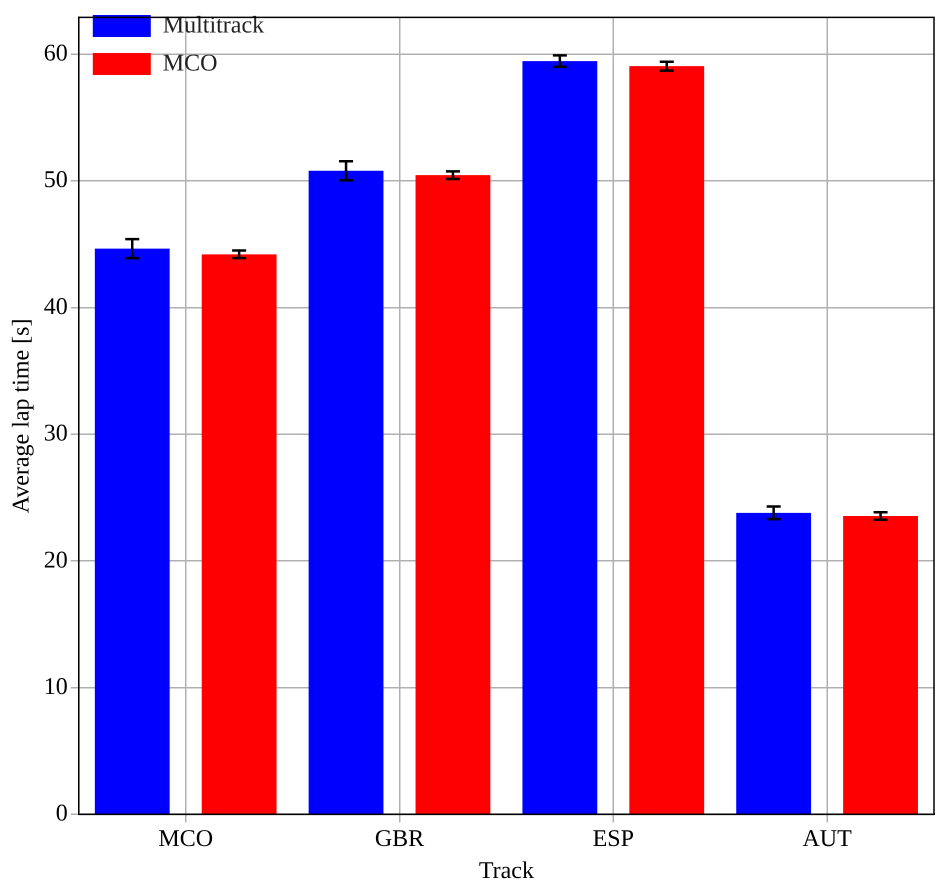 The height and width of the screenshot is (888, 936). Describe the element at coordinates (56, 53) in the screenshot. I see `y-tick-label: 60` at that location.